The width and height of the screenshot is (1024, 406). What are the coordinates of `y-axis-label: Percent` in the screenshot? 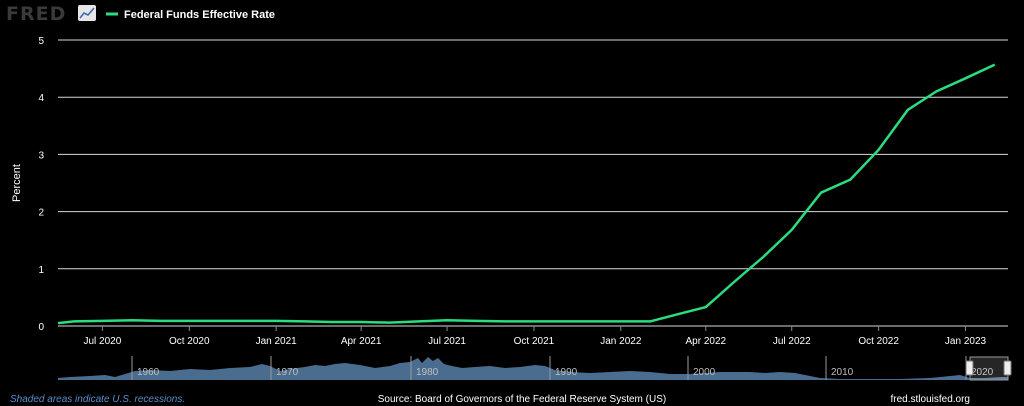 It's located at (17, 183).